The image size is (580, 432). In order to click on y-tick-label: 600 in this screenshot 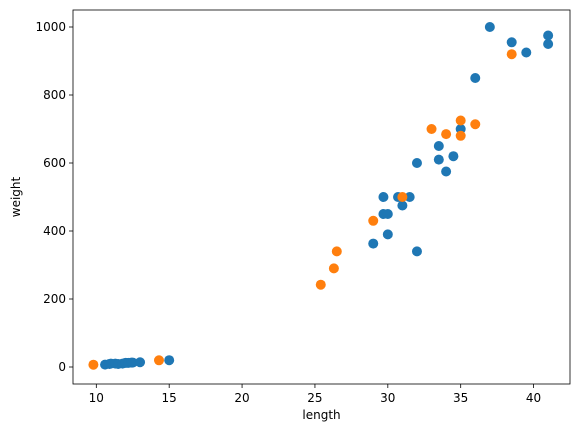, I will do `click(54, 163)`.